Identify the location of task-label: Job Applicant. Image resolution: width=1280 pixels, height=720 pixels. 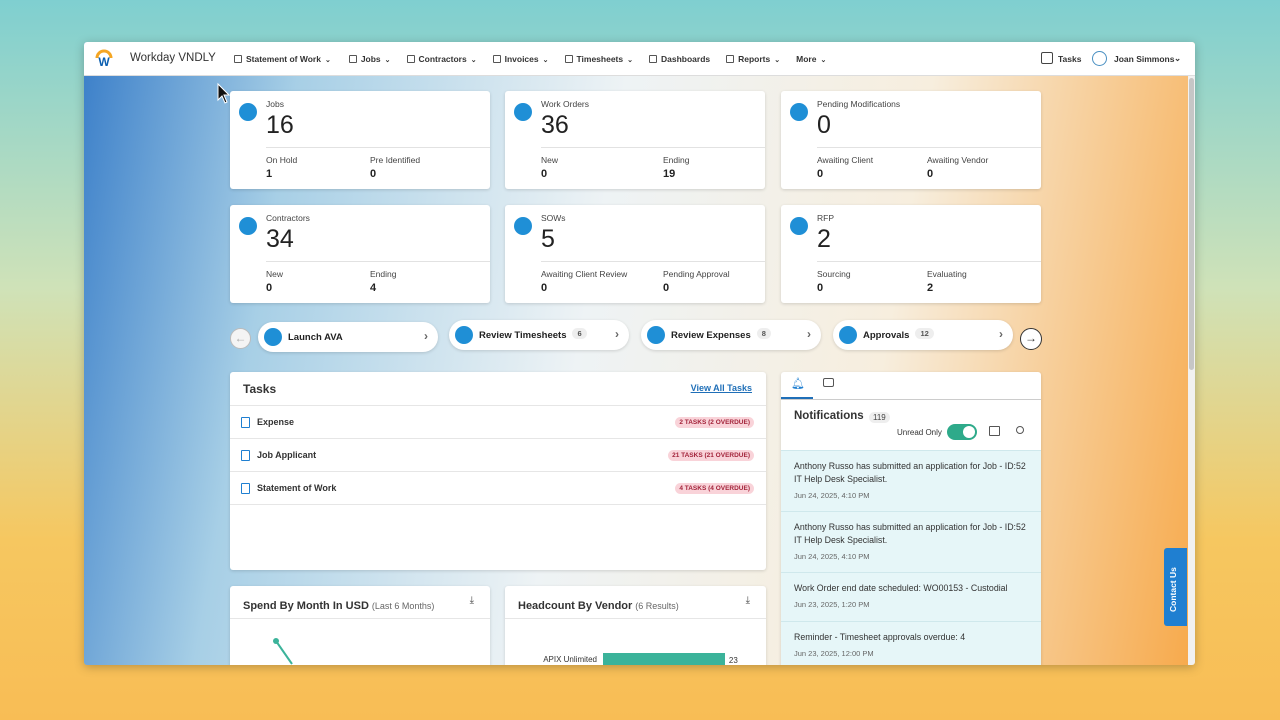
(287, 455).